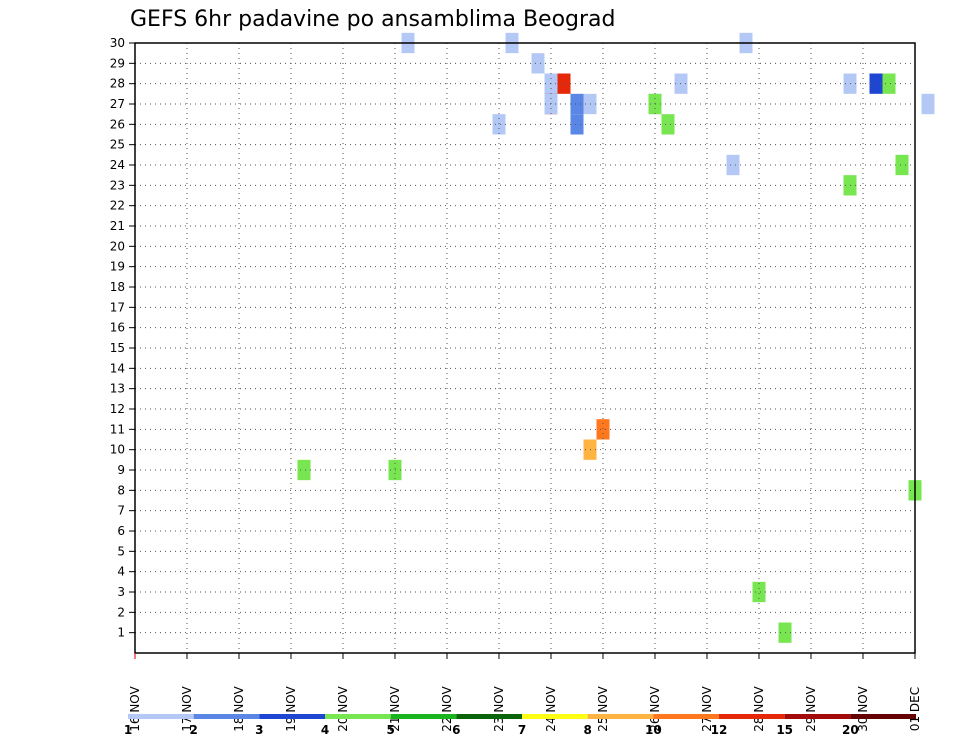 This screenshot has height=742, width=960. I want to click on colorbar-label: 8, so click(587, 730).